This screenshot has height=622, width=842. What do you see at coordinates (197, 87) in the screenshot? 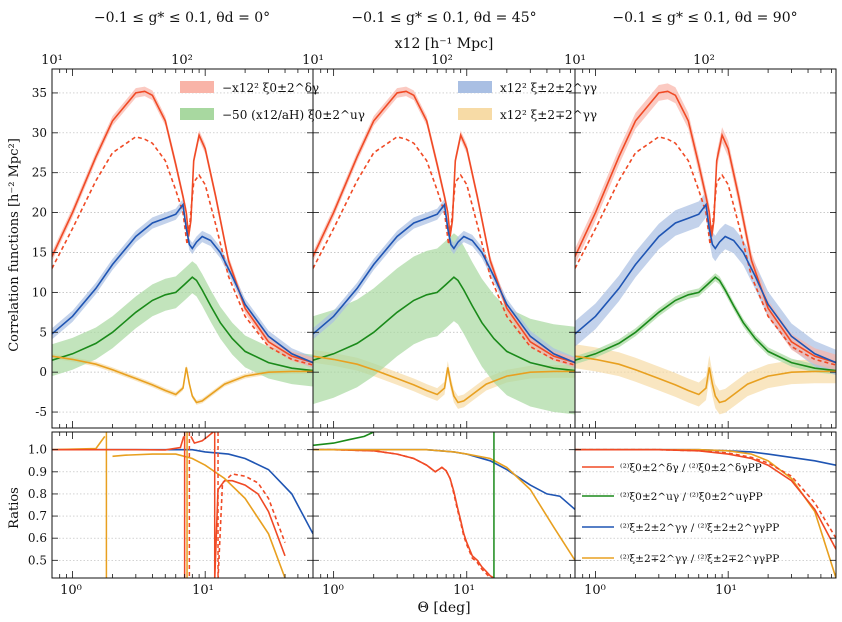
I see `legend-swatch-red-band` at bounding box center [197, 87].